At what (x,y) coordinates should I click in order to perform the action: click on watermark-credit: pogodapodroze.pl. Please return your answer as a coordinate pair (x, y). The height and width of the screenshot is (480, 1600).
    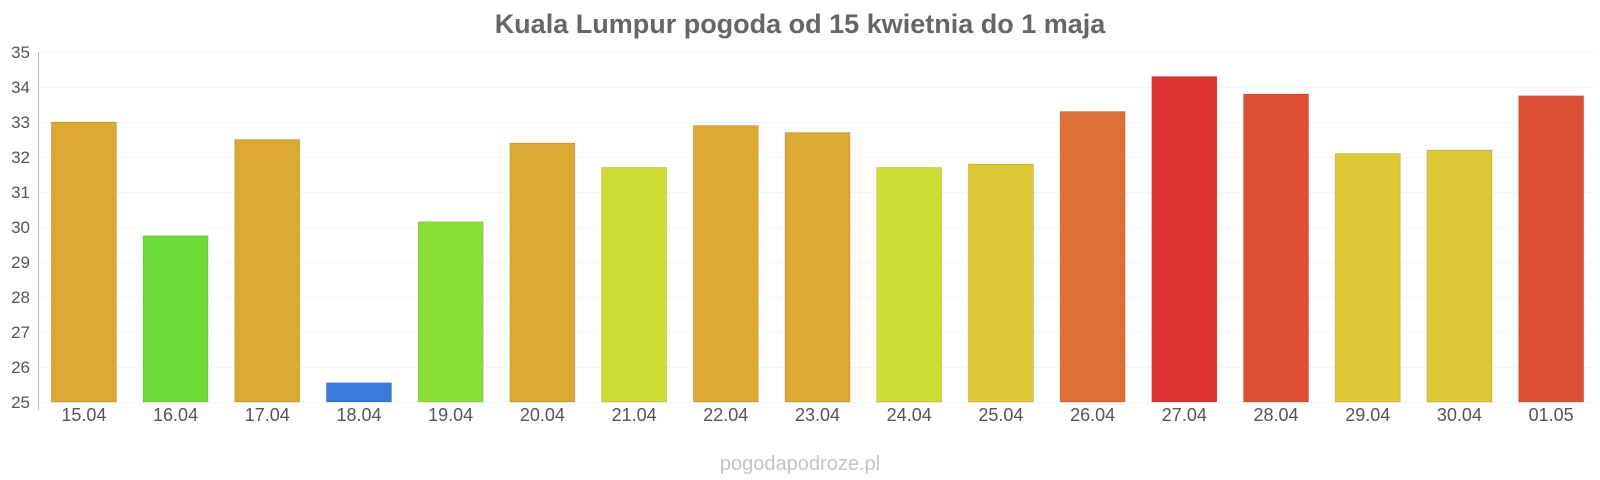
    Looking at the image, I should click on (800, 464).